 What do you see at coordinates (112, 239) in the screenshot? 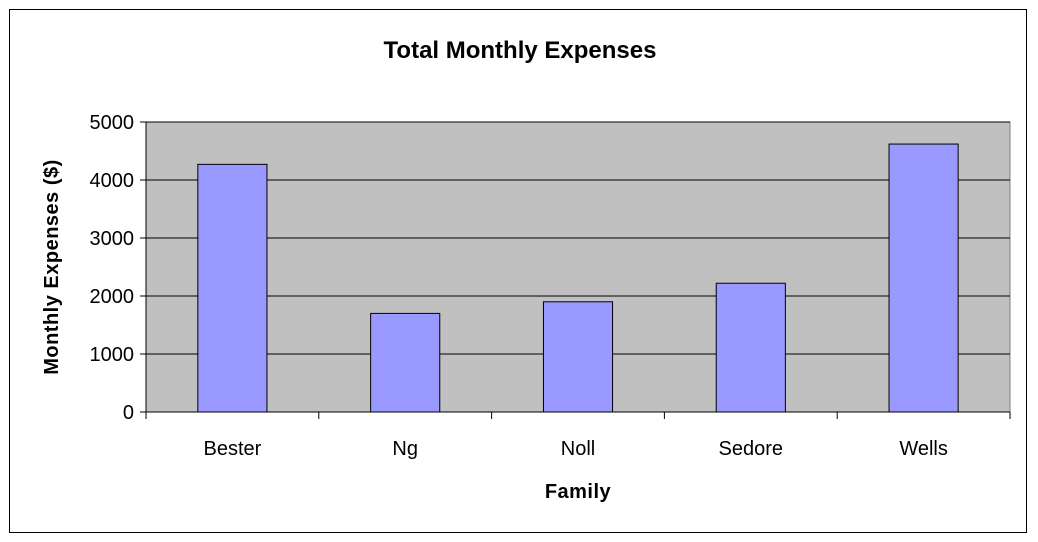
I see `y-tick-label: 3000` at bounding box center [112, 239].